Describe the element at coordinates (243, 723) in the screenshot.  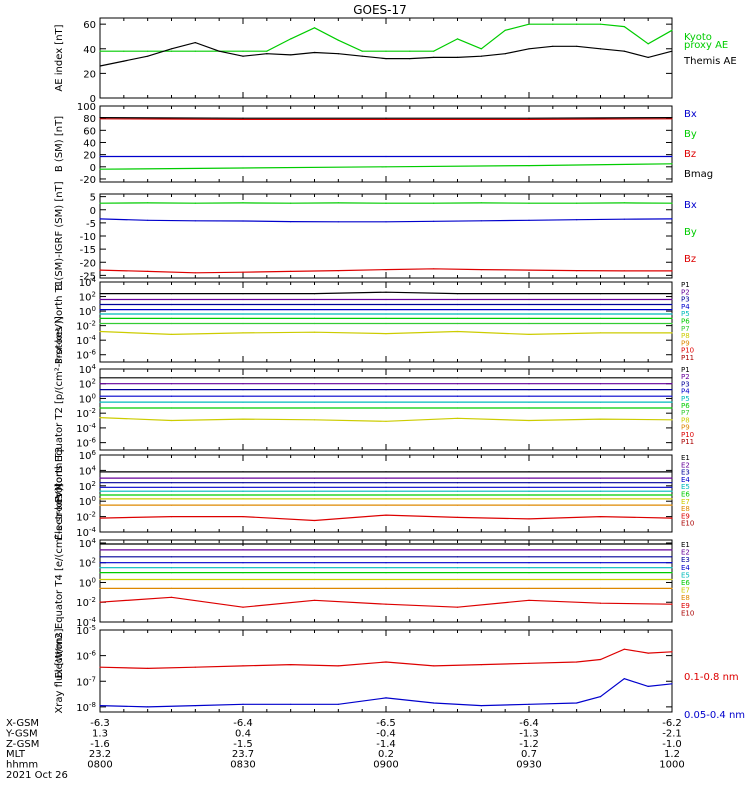
I see `x-row-value: -6.4` at that location.